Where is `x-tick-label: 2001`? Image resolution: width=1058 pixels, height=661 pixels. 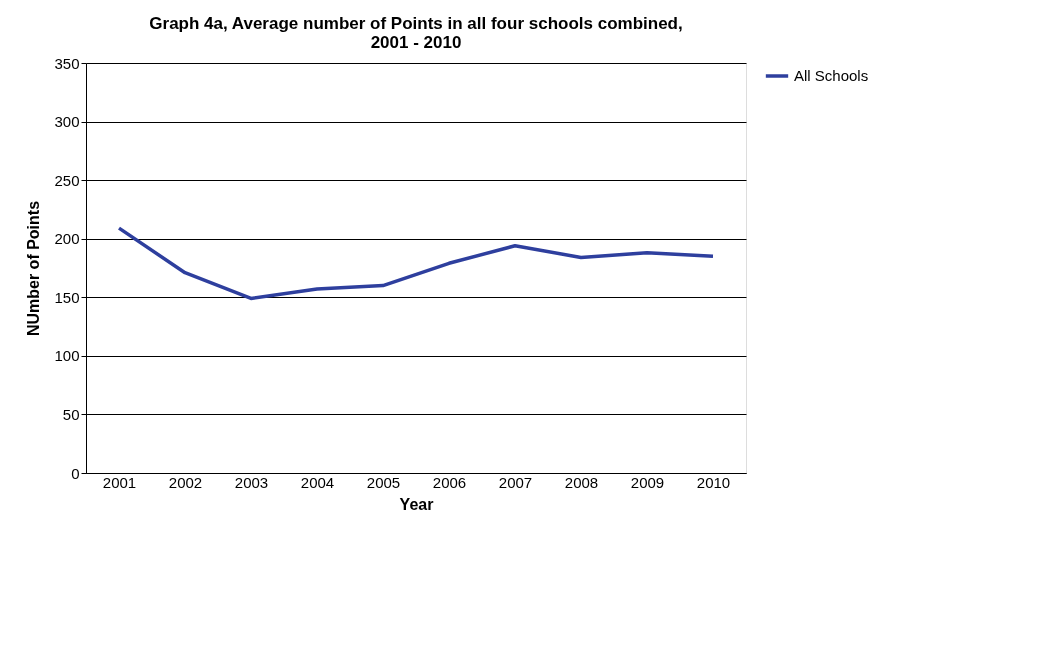
x-tick-label: 2001 is located at coordinates (119, 482).